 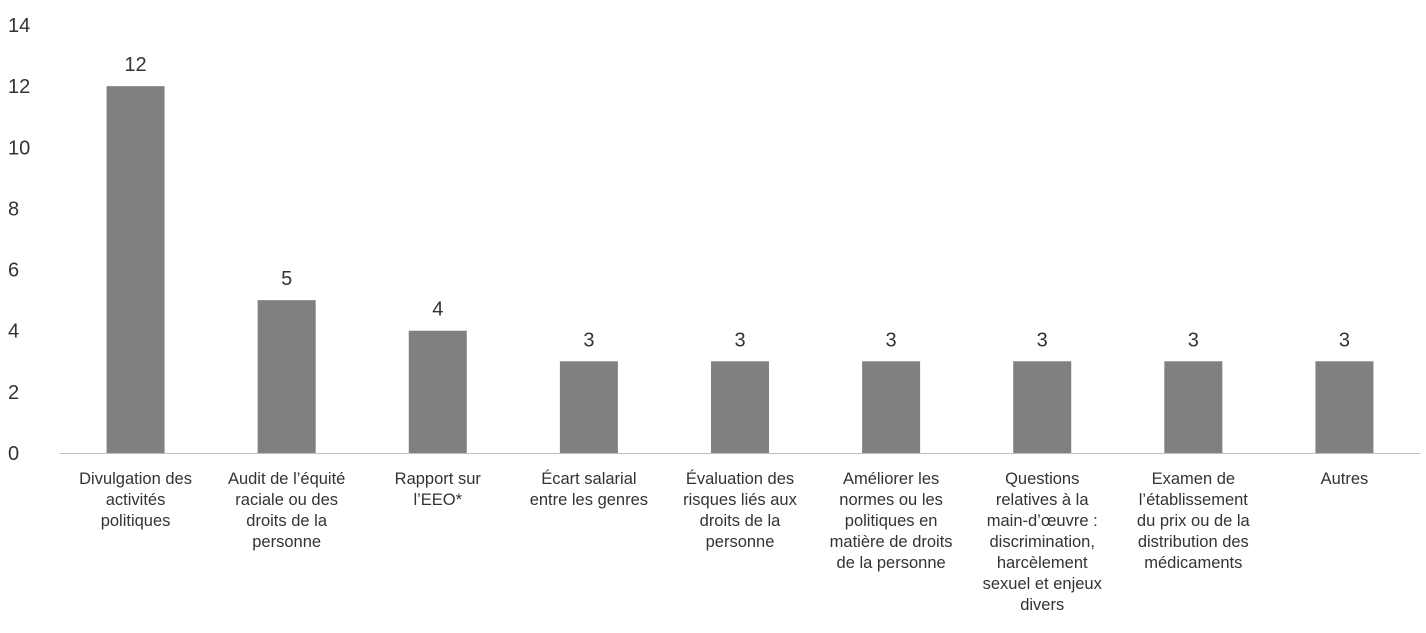 I want to click on y-tick-label: 2, so click(x=13, y=393).